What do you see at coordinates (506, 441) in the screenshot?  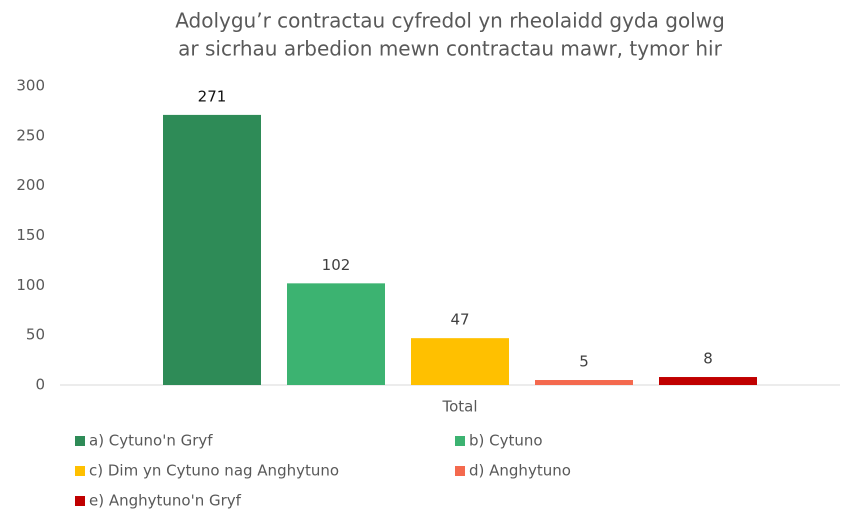 I see `legend-label: b) Cytuno` at bounding box center [506, 441].